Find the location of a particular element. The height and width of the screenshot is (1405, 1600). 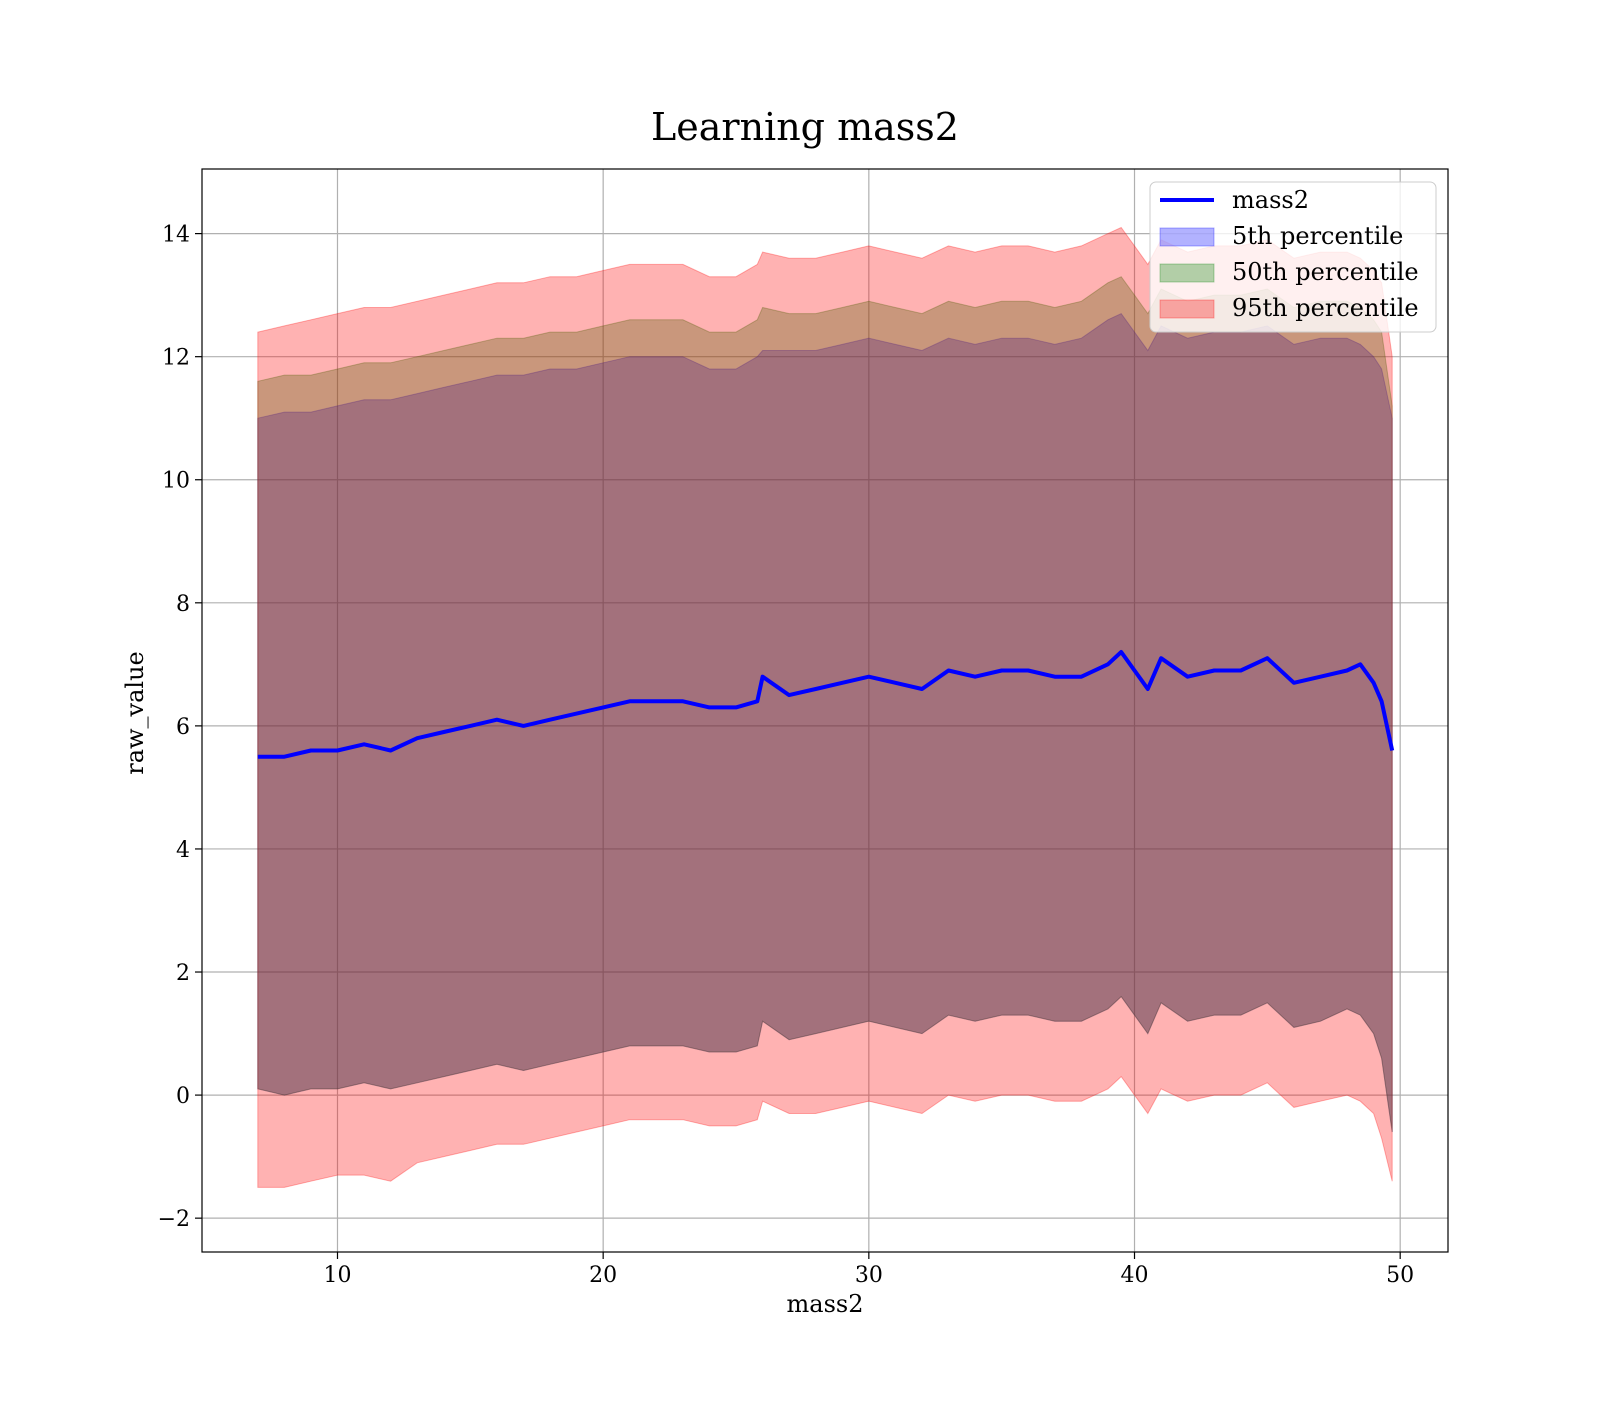

y-tick-label: 12 is located at coordinates (176, 358).